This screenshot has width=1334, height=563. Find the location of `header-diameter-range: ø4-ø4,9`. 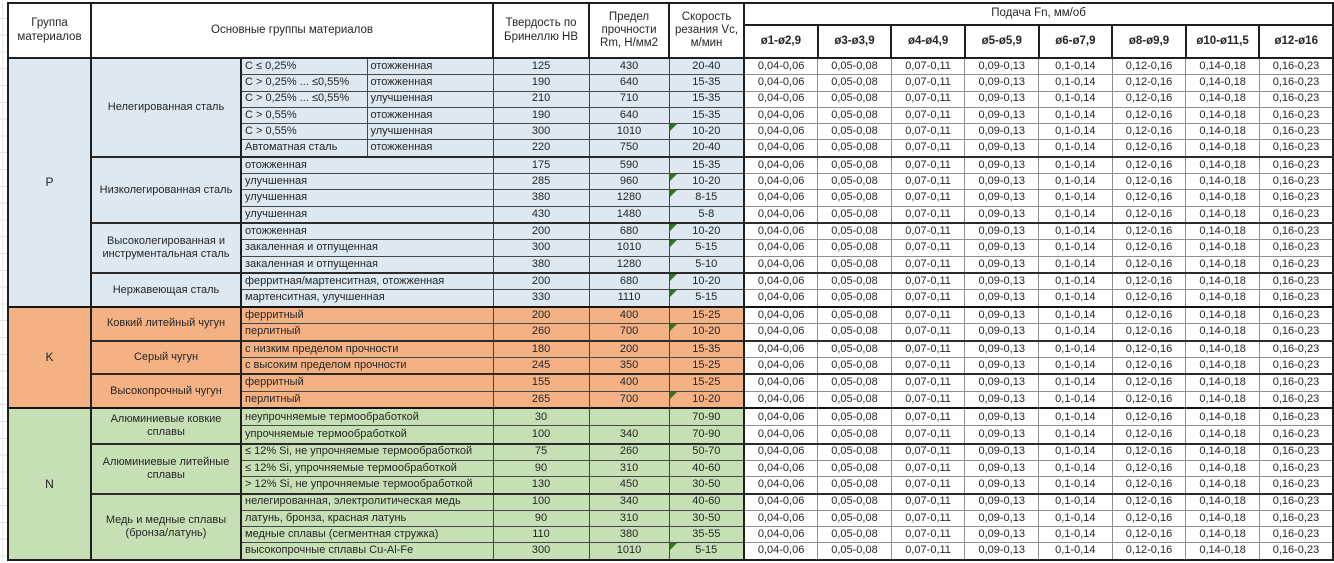

header-diameter-range: ø4-ø4,9 is located at coordinates (928, 41).